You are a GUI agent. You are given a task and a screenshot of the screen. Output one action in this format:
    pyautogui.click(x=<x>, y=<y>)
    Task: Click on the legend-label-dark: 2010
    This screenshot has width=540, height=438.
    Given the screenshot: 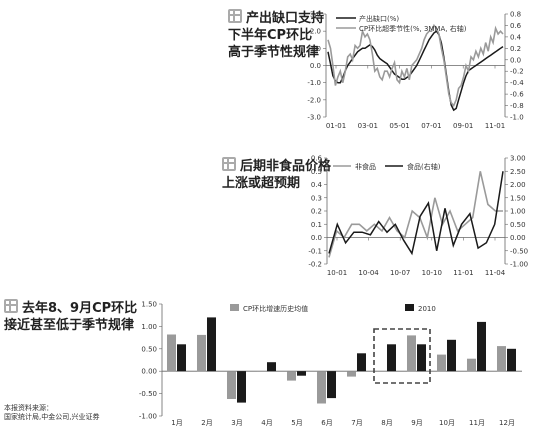 What is the action you would take?
    pyautogui.click(x=427, y=309)
    